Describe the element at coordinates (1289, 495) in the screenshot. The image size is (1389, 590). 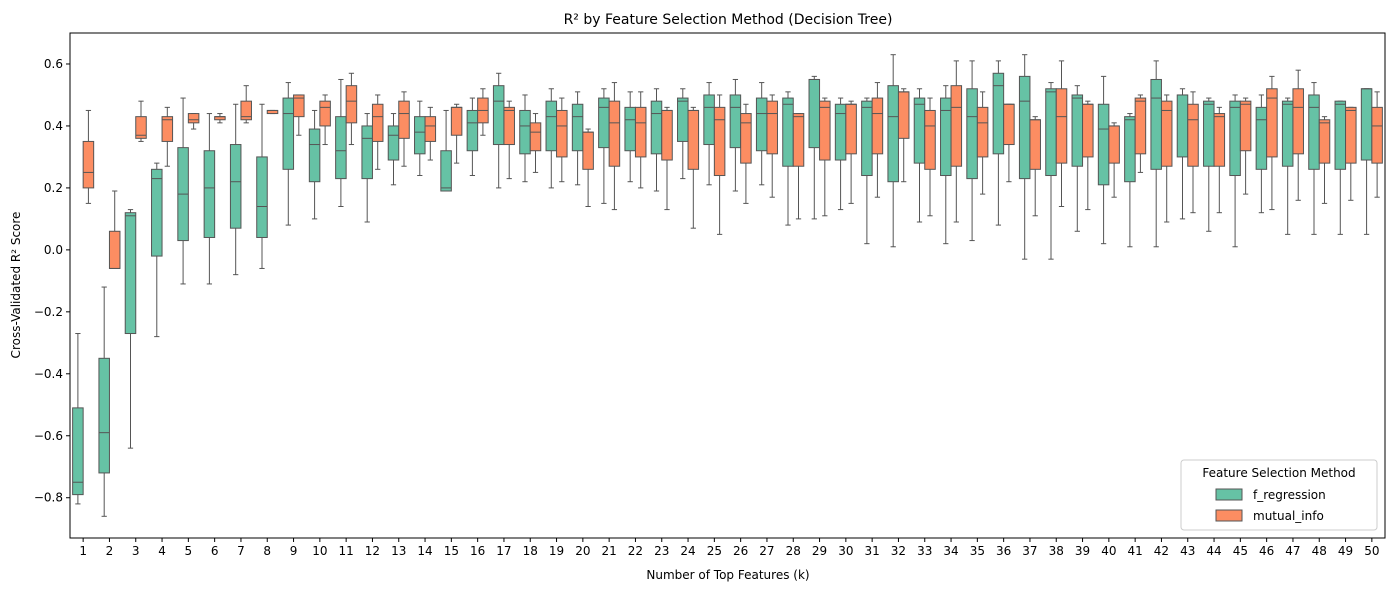
I see `legend-label-f-regression: f_regression` at that location.